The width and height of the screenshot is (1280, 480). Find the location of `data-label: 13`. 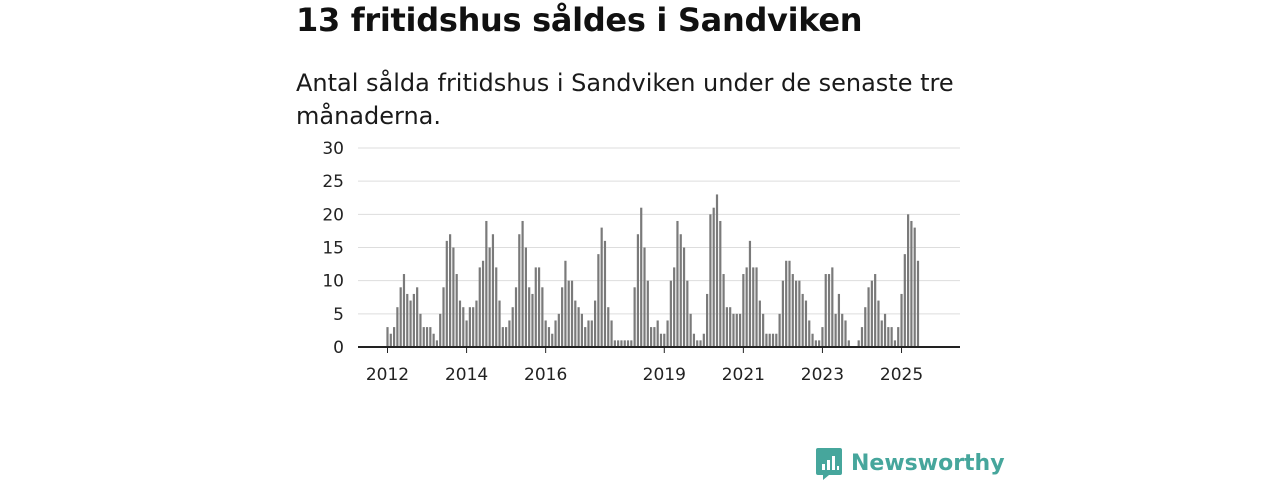

data-label: 13 is located at coordinates (932, 2).